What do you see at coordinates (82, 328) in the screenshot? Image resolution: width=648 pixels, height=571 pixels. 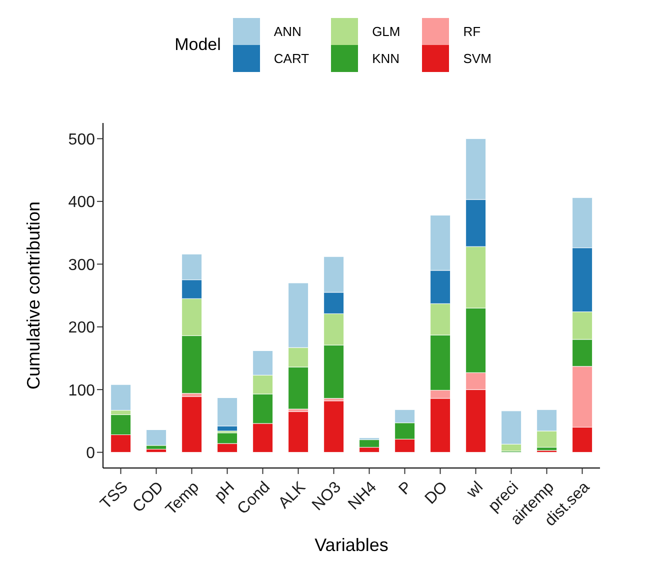 I see `y-tick-label: 200` at bounding box center [82, 328].